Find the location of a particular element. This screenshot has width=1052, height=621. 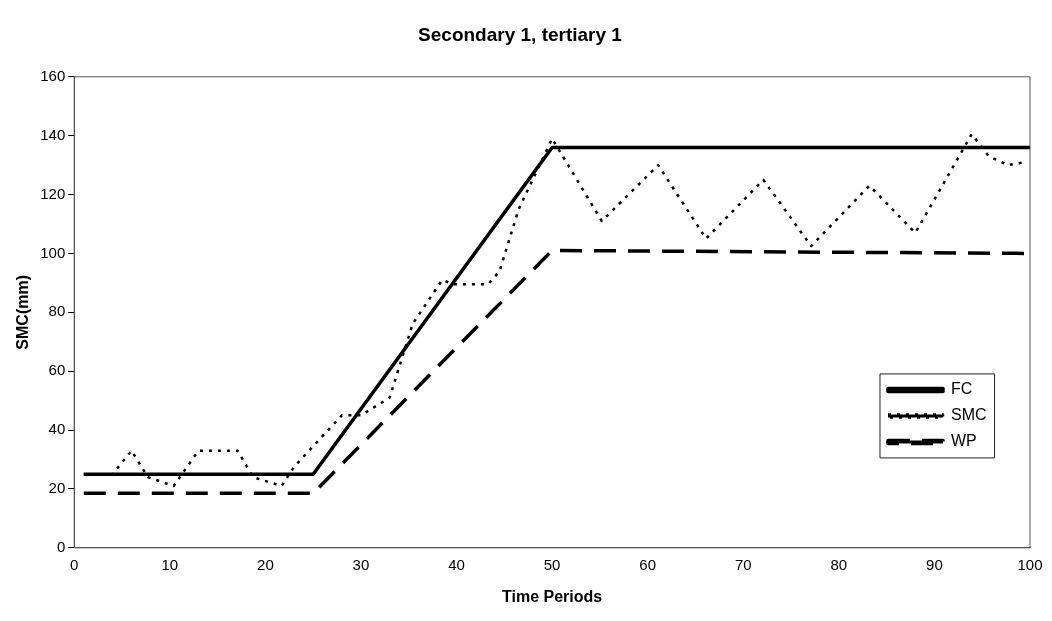

chart-title: Secondary 1, tertiary 1 is located at coordinates (520, 34).